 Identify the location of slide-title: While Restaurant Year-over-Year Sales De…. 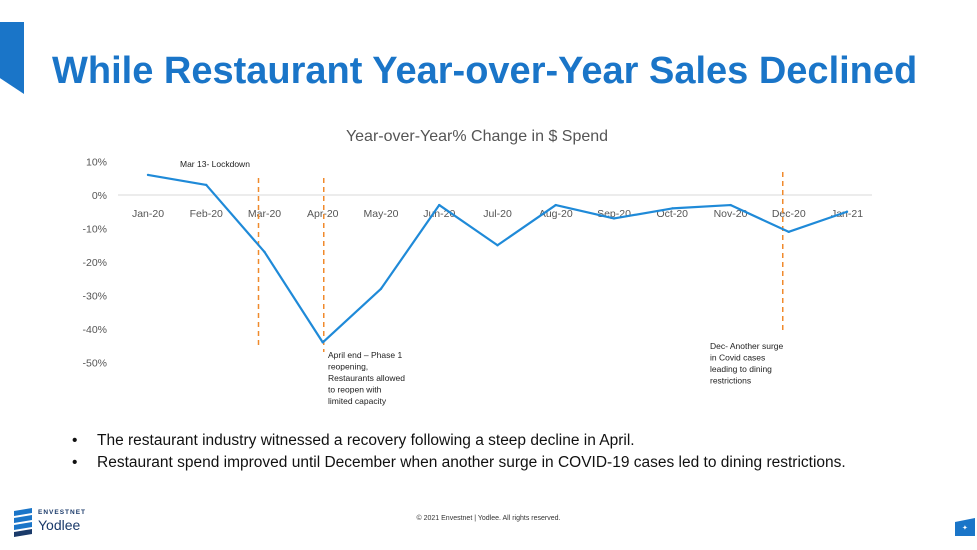
(485, 71).